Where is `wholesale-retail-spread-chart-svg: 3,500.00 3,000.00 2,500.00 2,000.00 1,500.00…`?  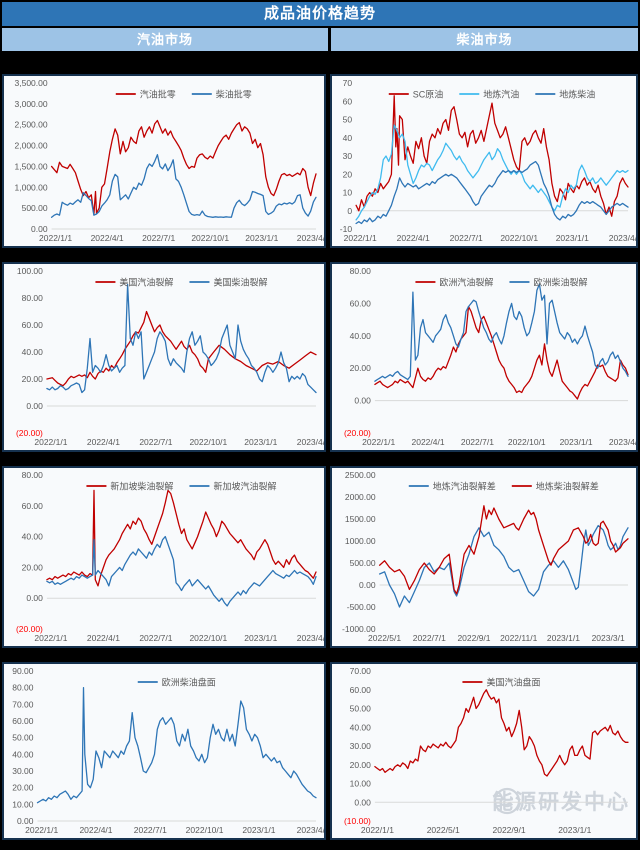 wholesale-retail-spread-chart-svg: 3,500.00 3,000.00 2,500.00 2,000.00 1,500.00… is located at coordinates (169, 160).